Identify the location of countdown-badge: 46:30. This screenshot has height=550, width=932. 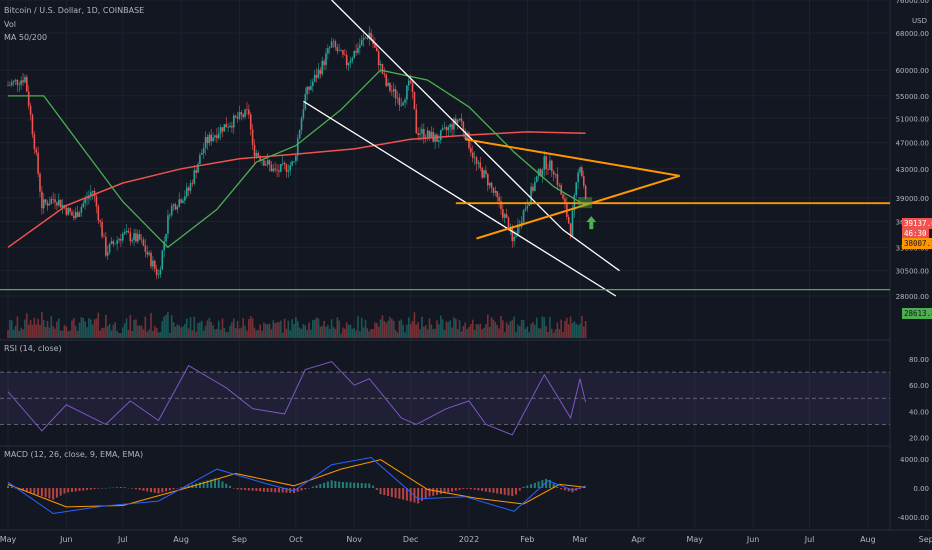
(915, 233).